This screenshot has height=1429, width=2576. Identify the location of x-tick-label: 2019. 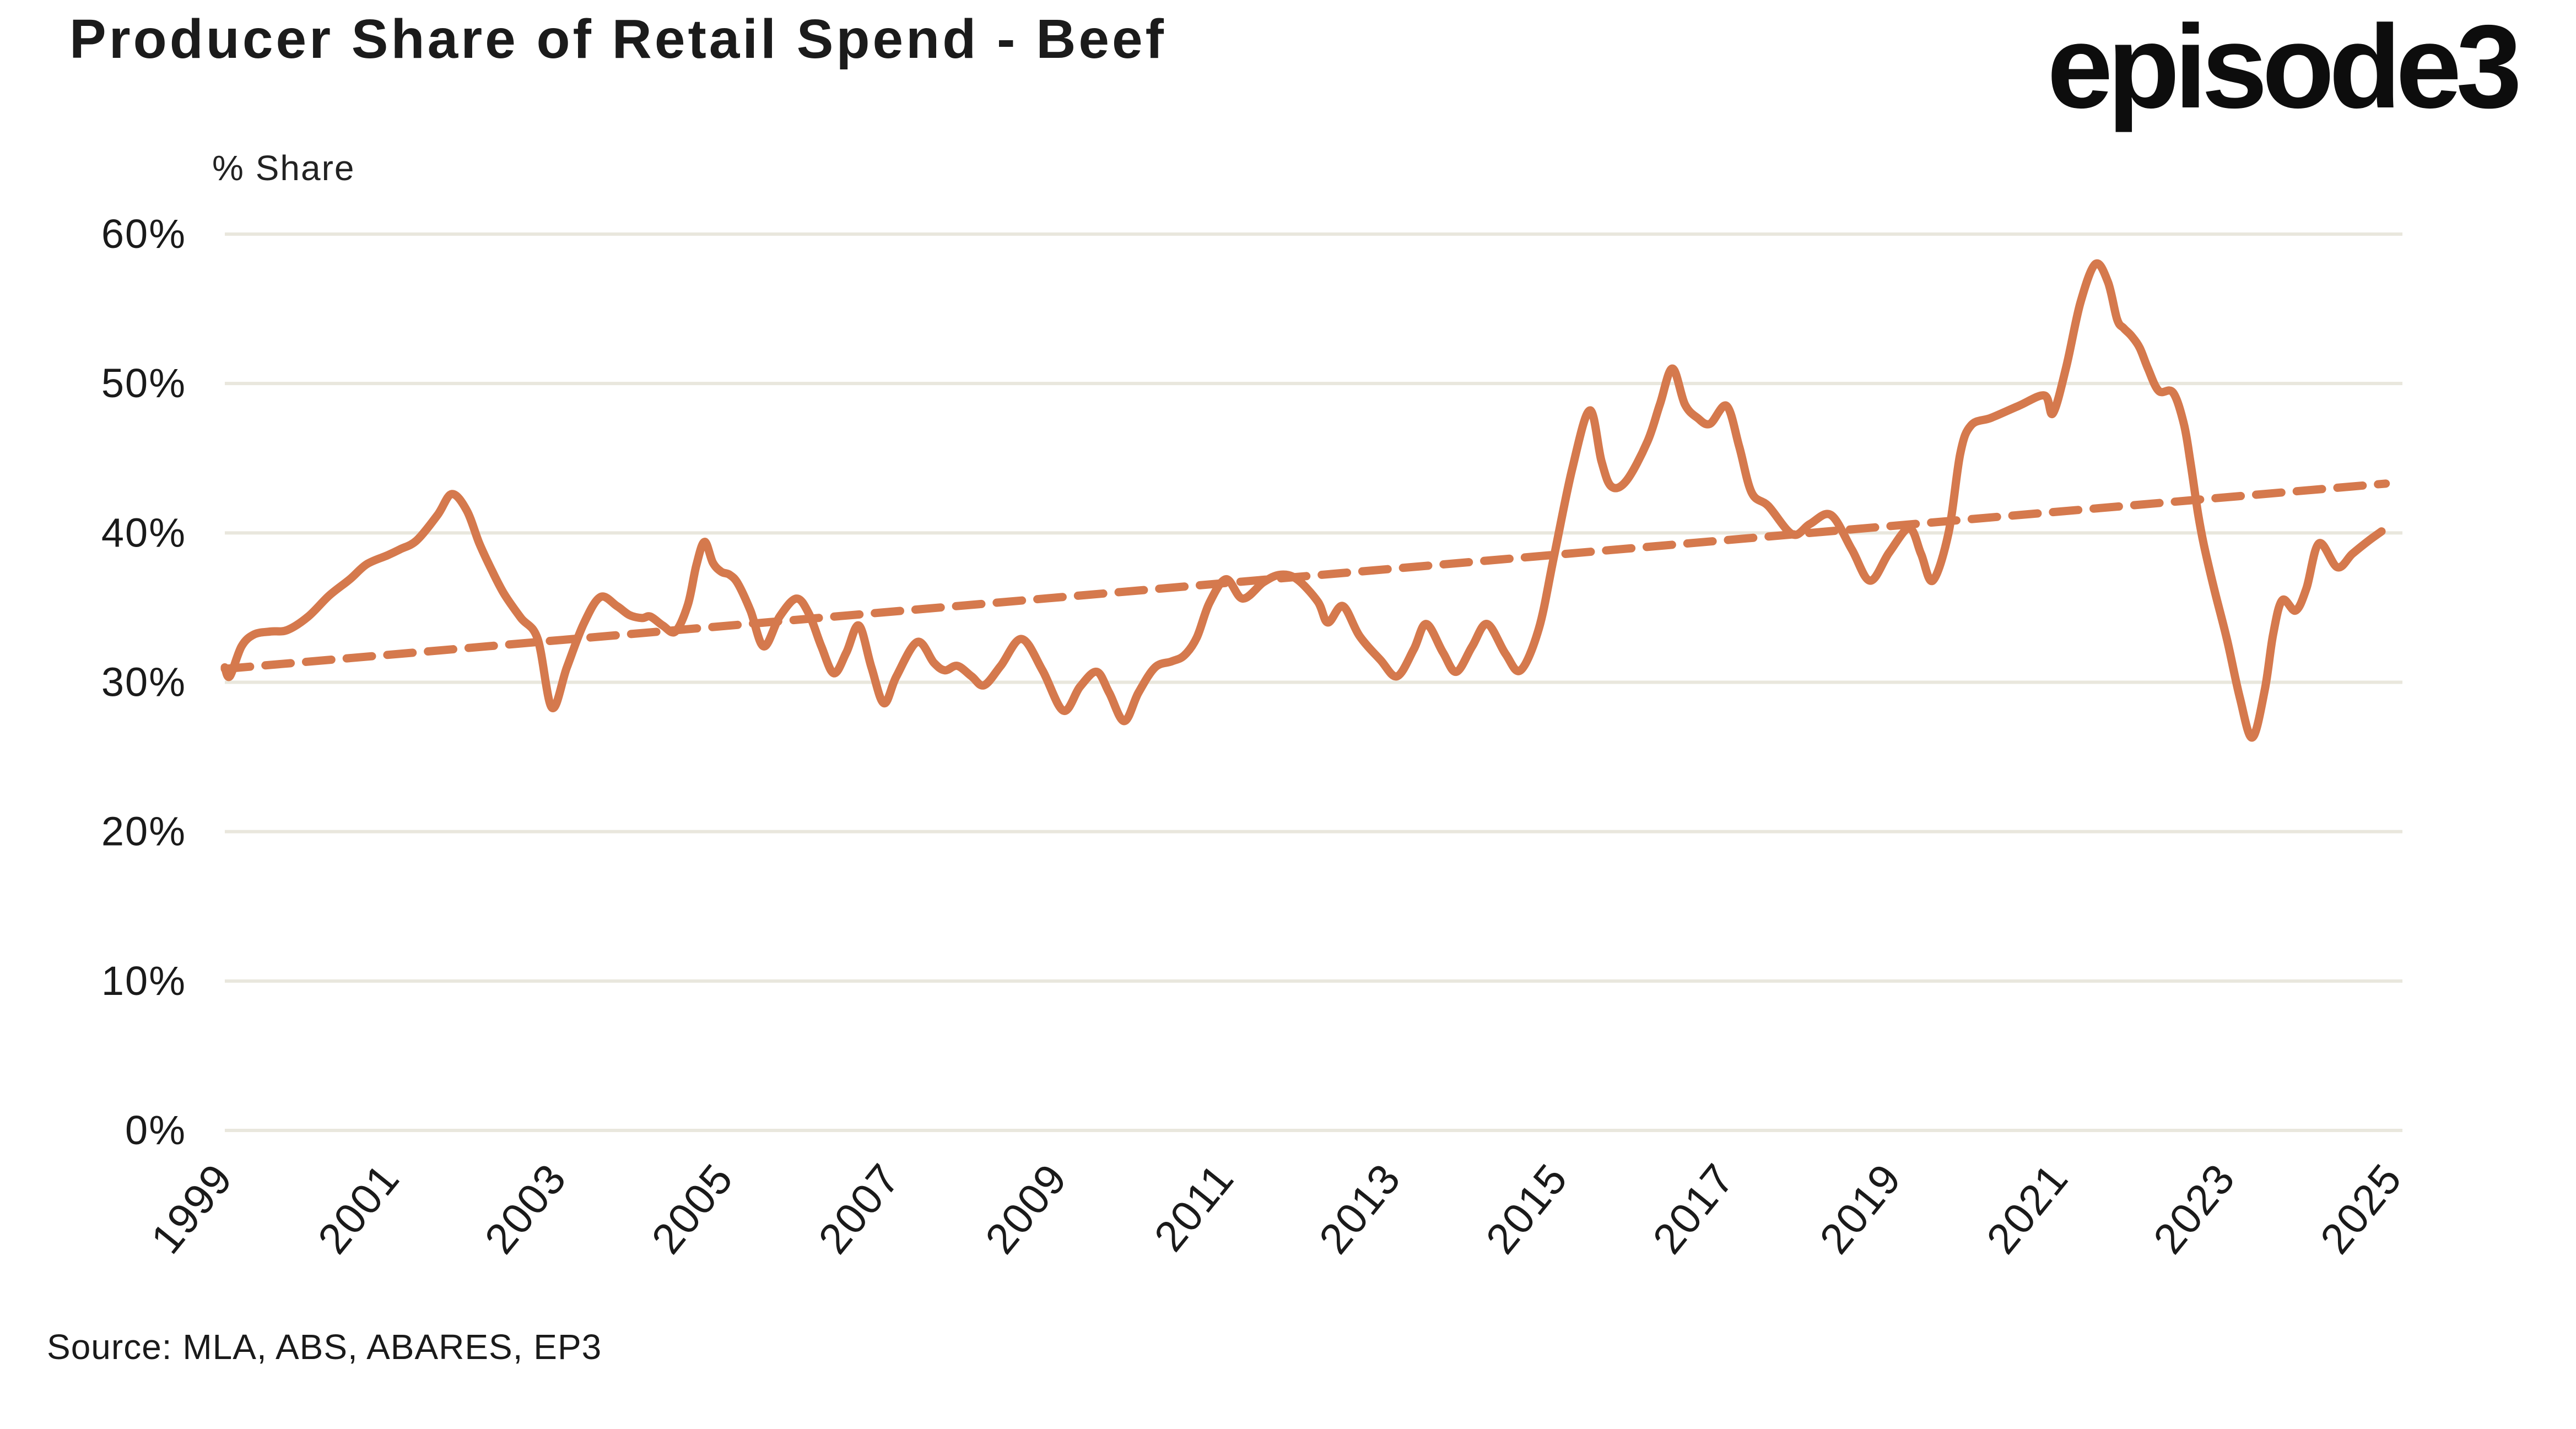
(1860, 1208).